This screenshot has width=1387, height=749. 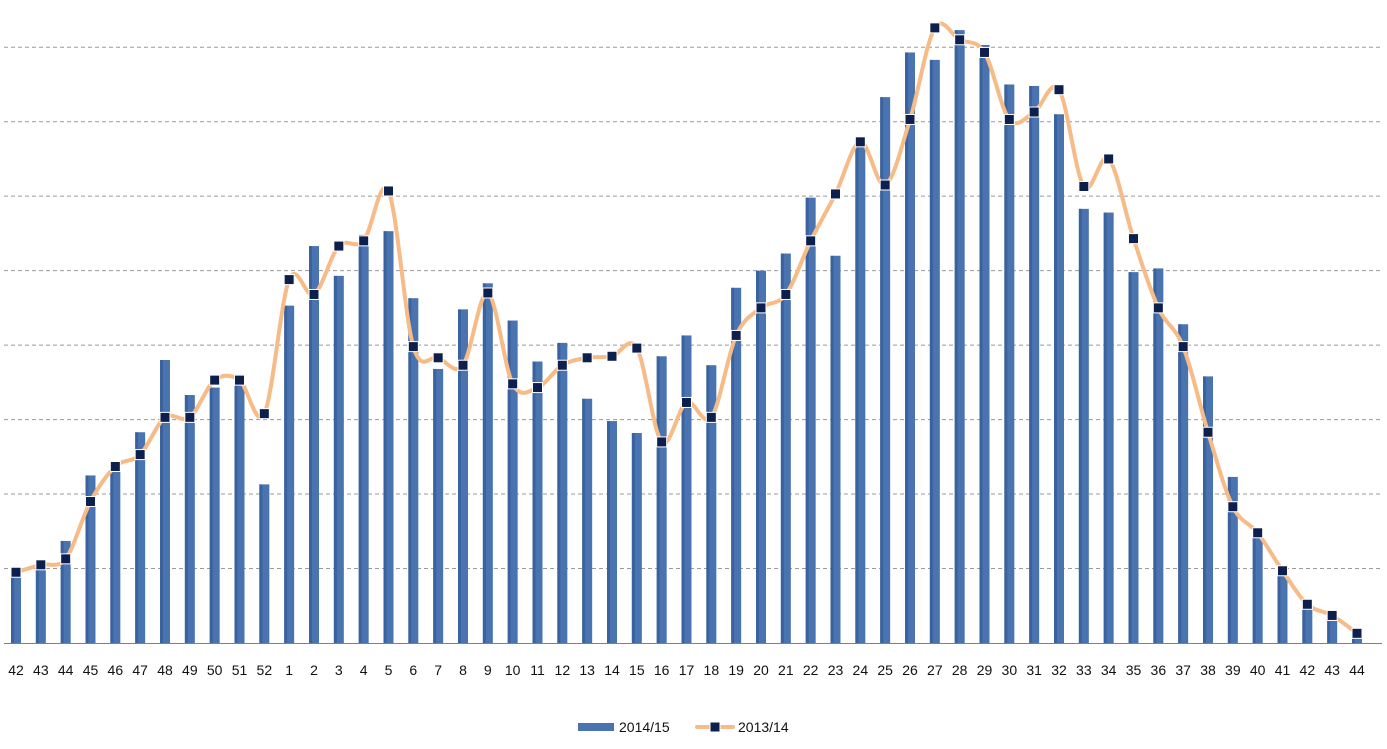 I want to click on x-tick-label: 29, so click(x=985, y=670).